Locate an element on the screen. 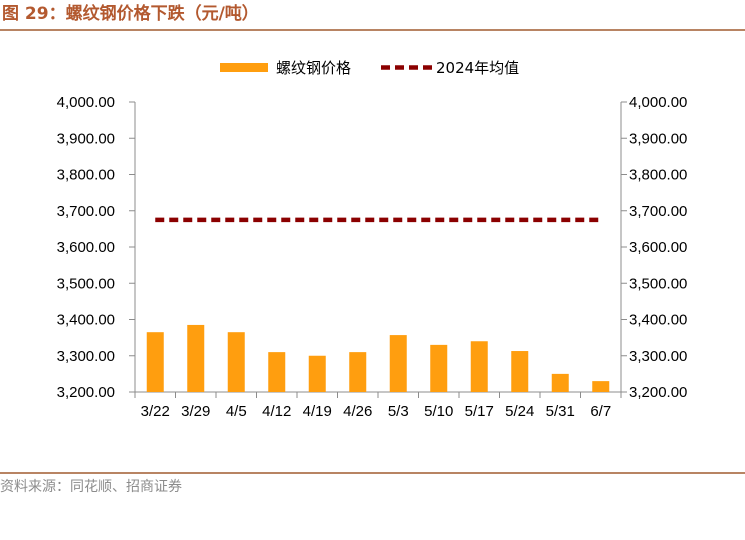 Image resolution: width=745 pixels, height=540 pixels. y-tick-label-right: 3,600.00 is located at coordinates (658, 247).